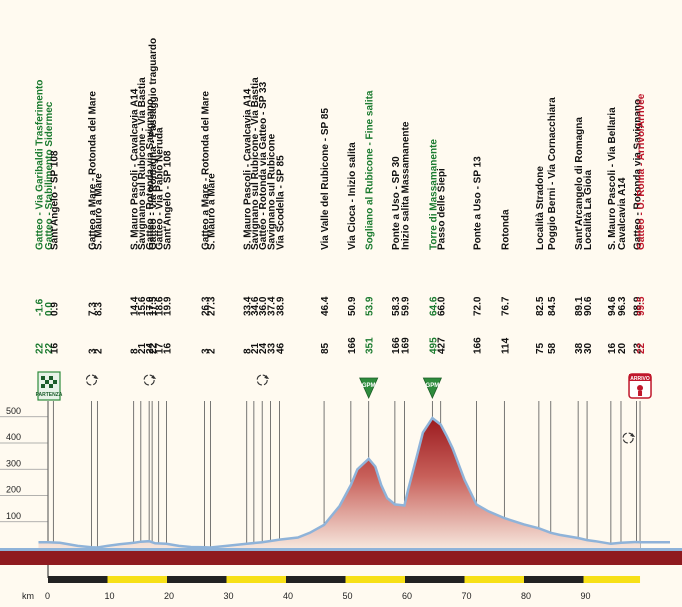 The height and width of the screenshot is (607, 682). Describe the element at coordinates (167, 306) in the screenshot. I see `checkpoint-km: 19.9` at that location.